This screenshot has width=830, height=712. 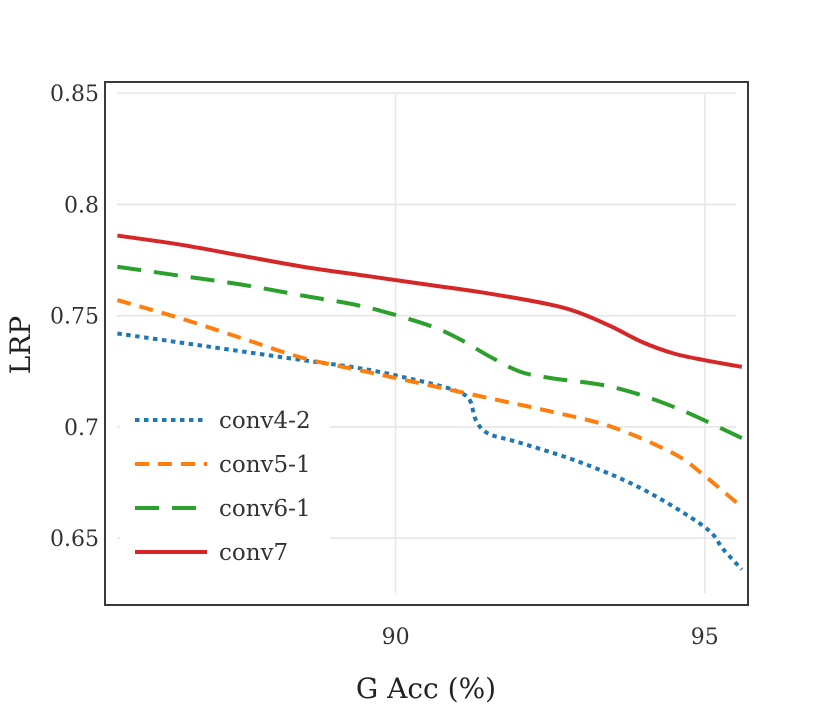 I want to click on legend-label: conv4-2, so click(x=265, y=421).